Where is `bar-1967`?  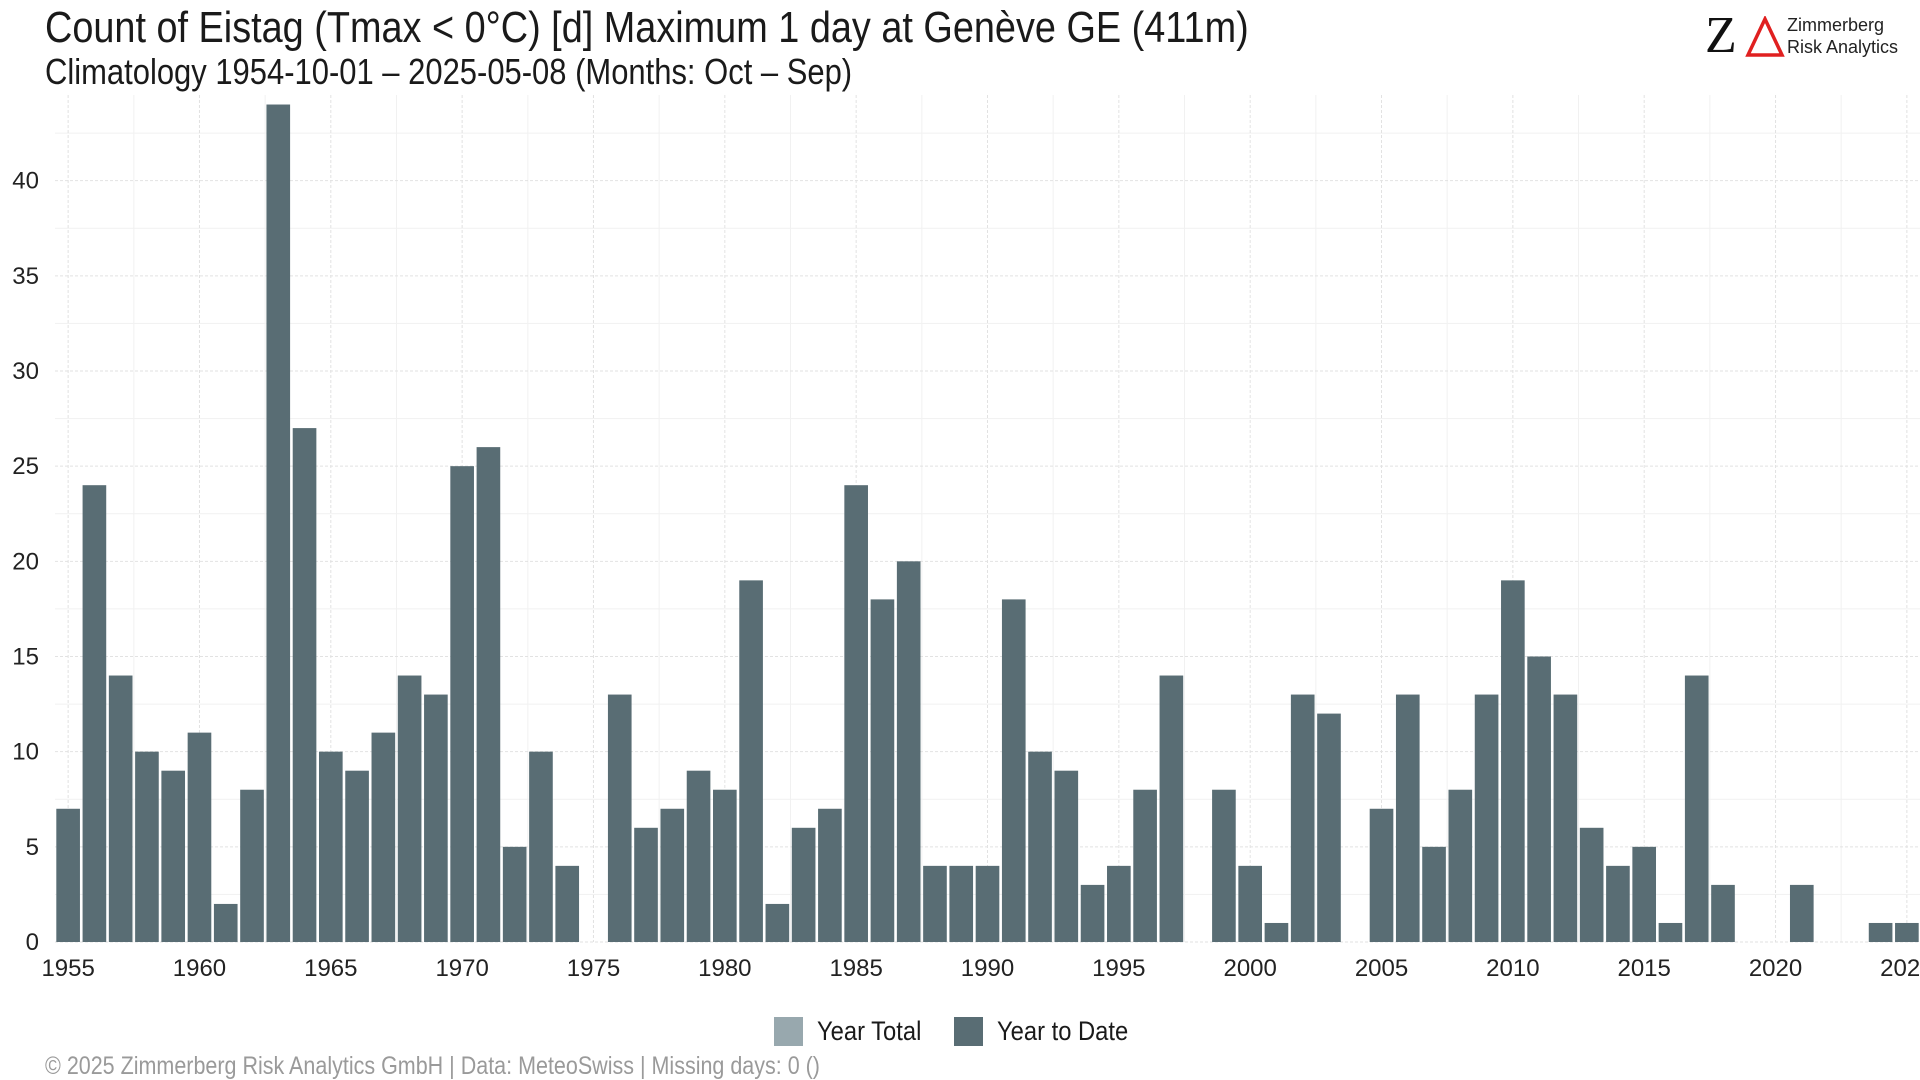
bar-1967 is located at coordinates (383, 837).